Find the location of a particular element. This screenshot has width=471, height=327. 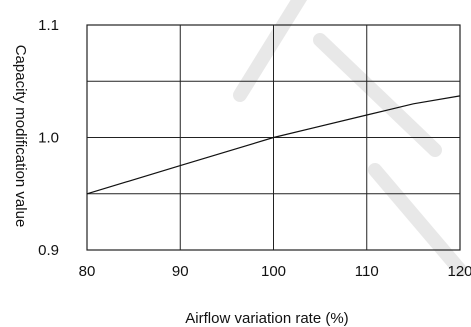

x-tick-labels: 80 90 100 110 120 is located at coordinates (275, 271).